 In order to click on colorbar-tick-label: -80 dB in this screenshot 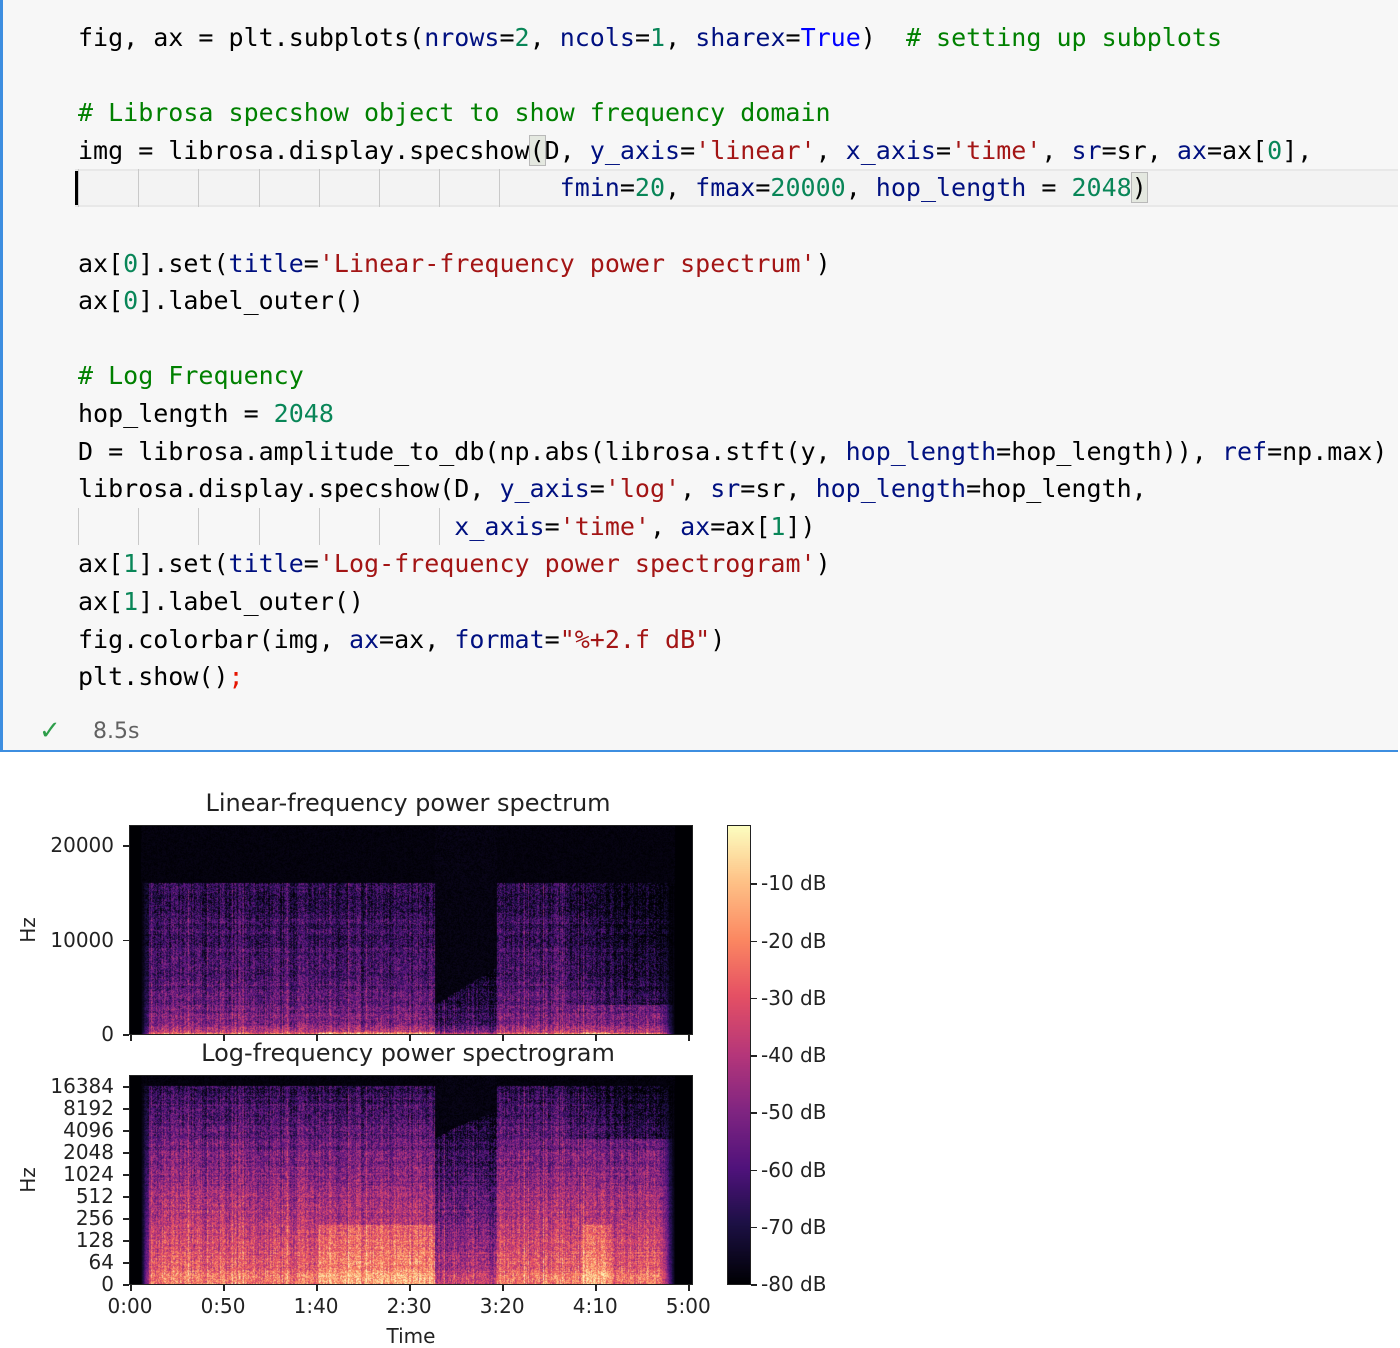, I will do `click(794, 1284)`.